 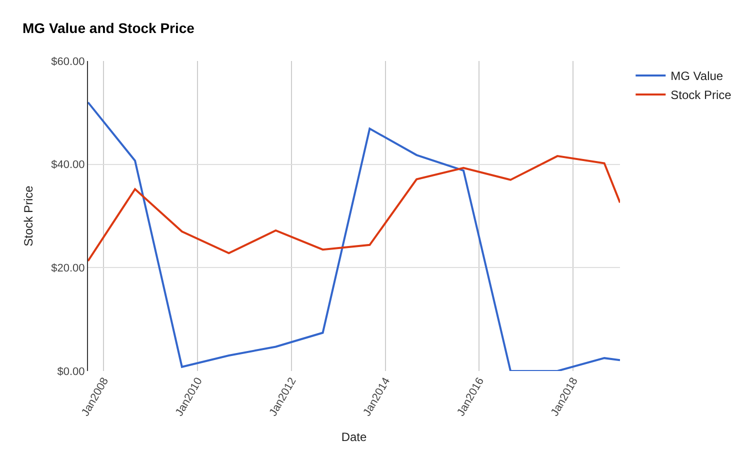 What do you see at coordinates (71, 372) in the screenshot?
I see `y-tick-label: $0.00` at bounding box center [71, 372].